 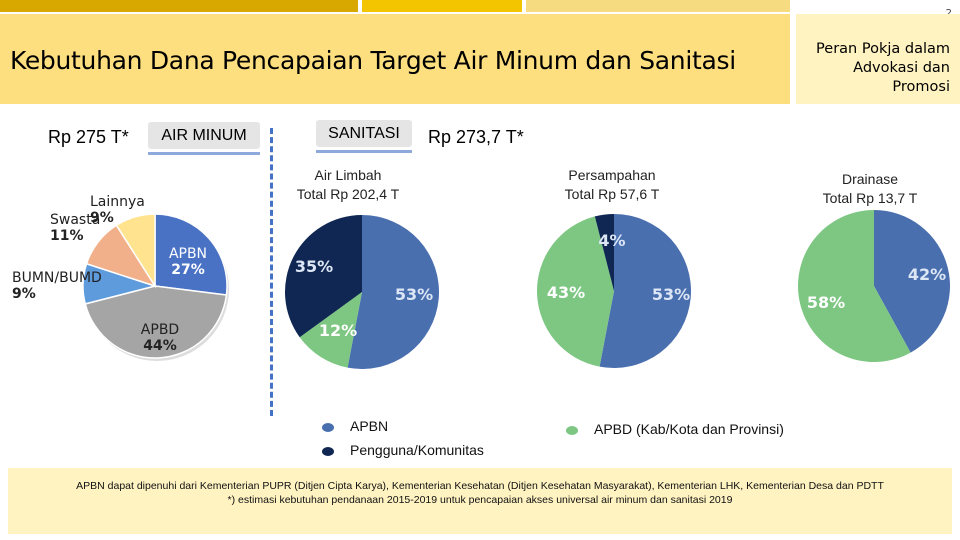 I want to click on air-minum-label-value-apbn: 27%, so click(x=188, y=270).